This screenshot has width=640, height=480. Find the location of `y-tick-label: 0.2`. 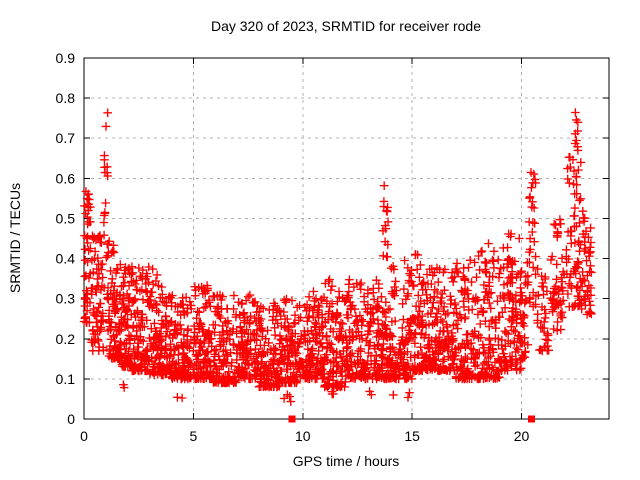

y-tick-label: 0.2 is located at coordinates (66, 339).